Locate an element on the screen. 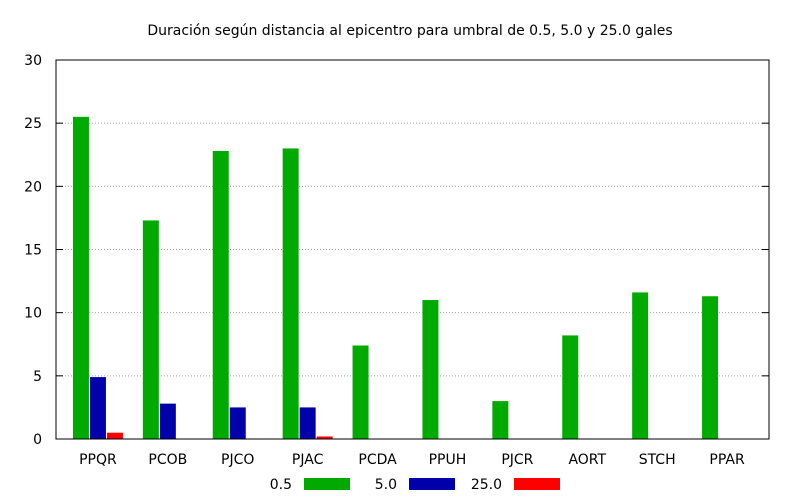  y-tick-label: 0 is located at coordinates (37, 440).